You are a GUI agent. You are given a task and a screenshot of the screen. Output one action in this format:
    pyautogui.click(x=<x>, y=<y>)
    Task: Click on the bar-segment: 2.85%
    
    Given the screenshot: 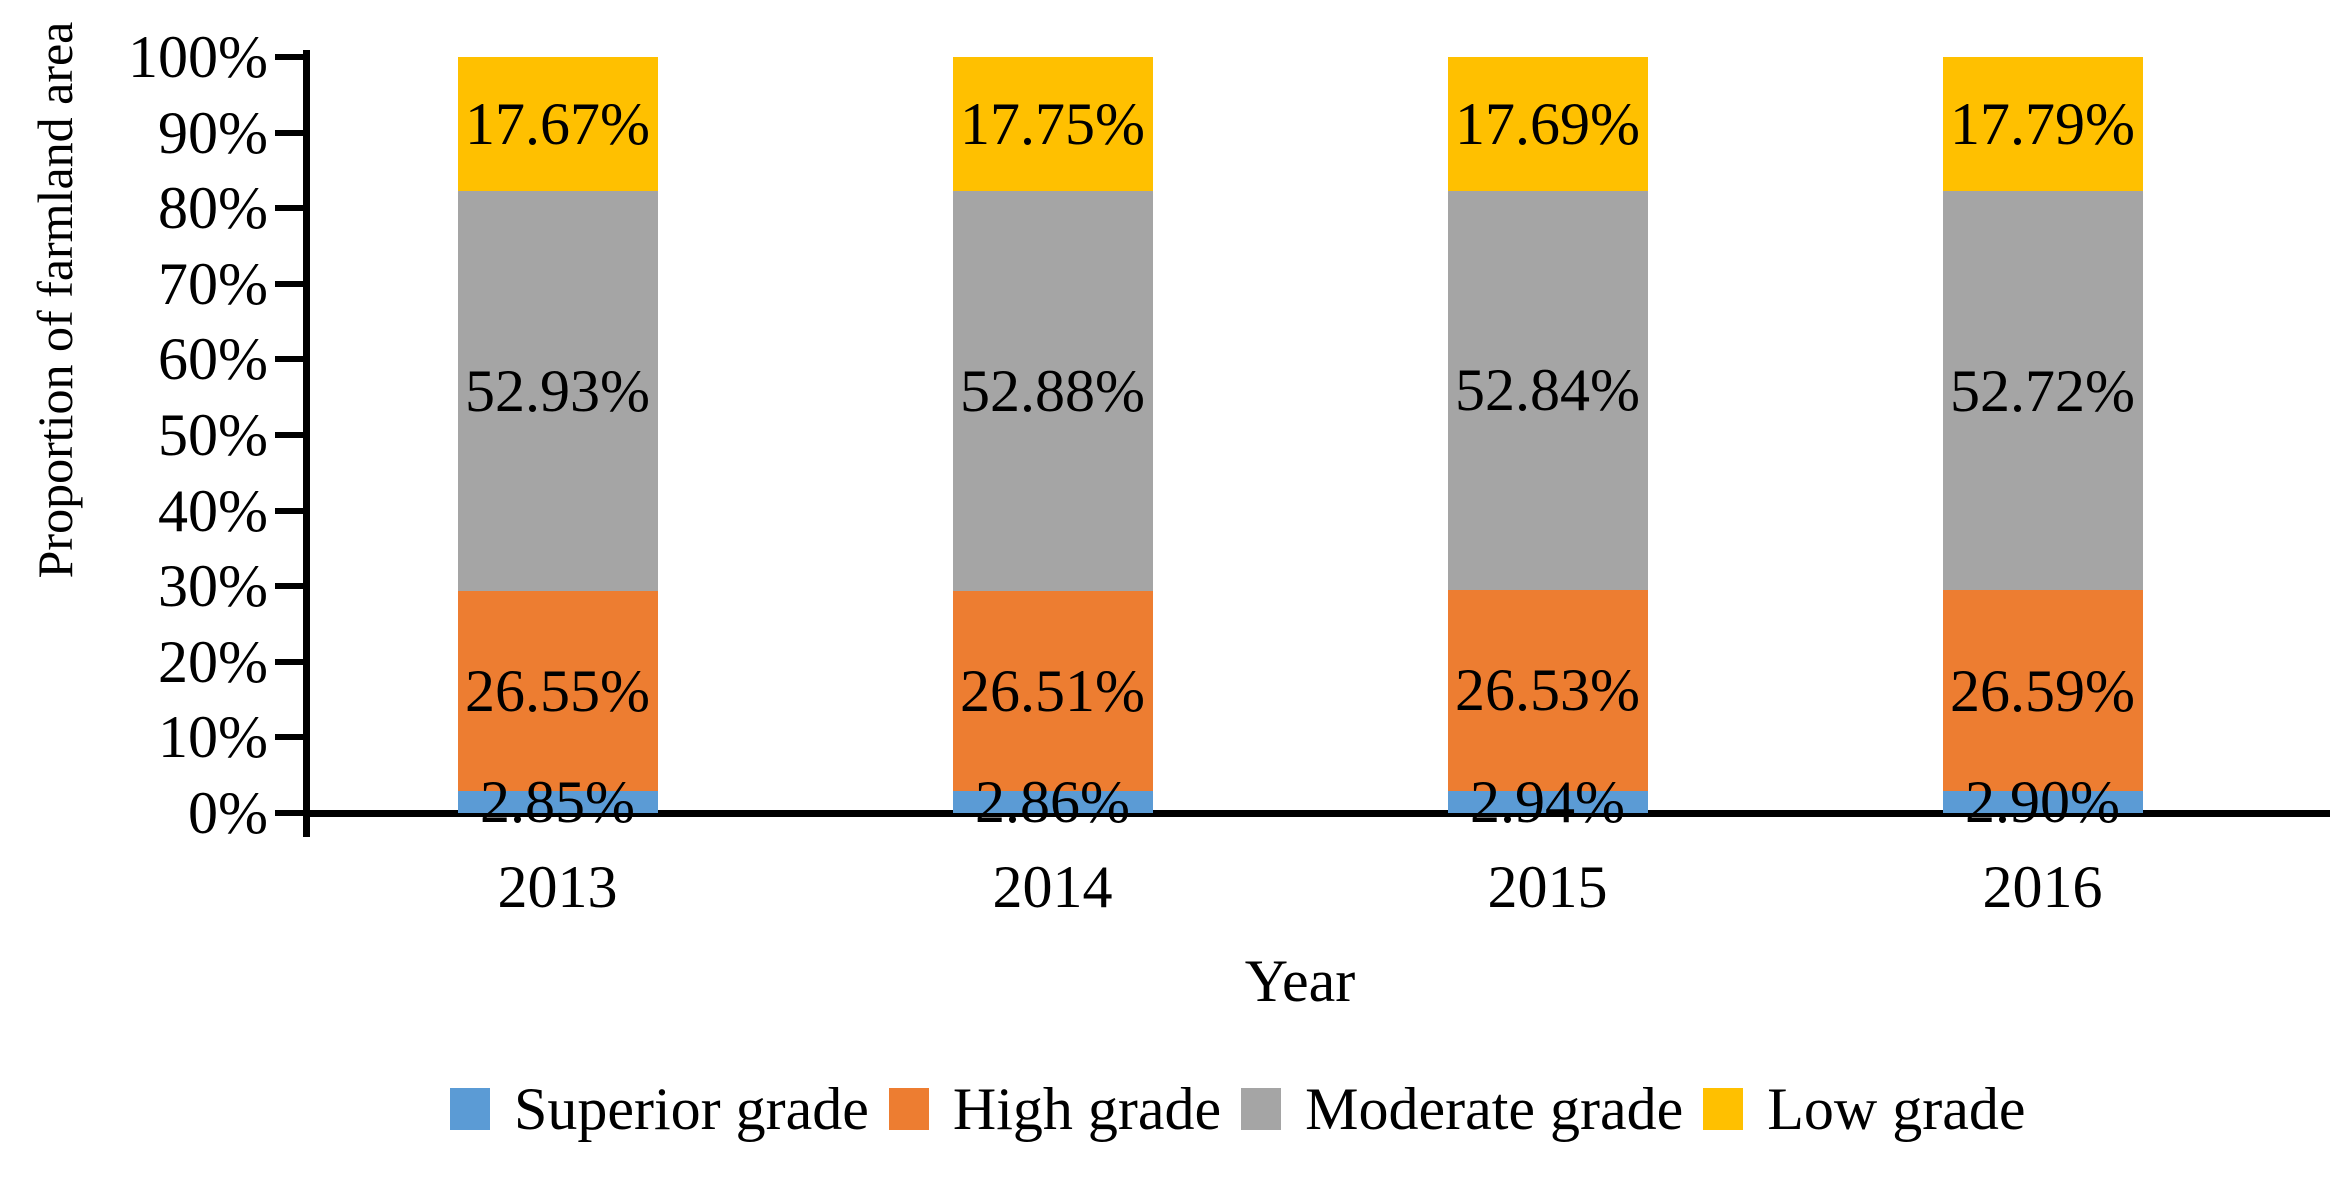 What is the action you would take?
    pyautogui.click(x=557, y=802)
    